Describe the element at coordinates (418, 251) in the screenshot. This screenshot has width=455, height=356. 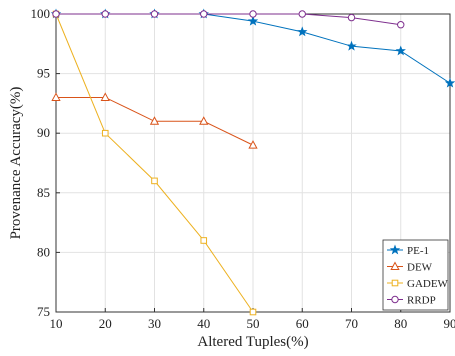
I see `legend-label-pe-1: PE-1` at that location.